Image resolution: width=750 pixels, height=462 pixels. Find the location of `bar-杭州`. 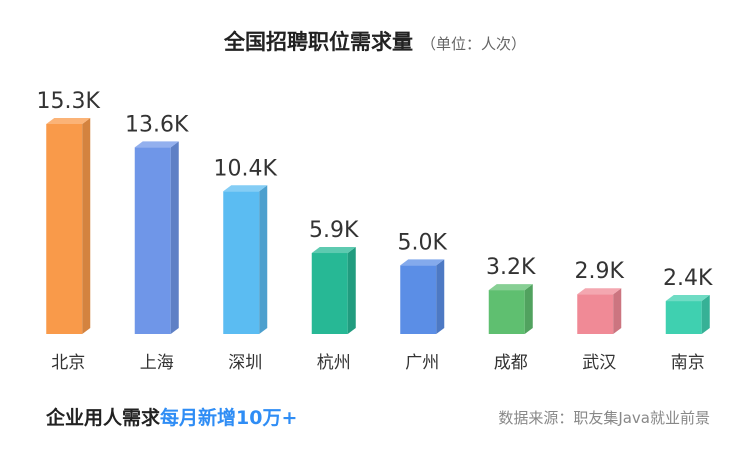

bar-杭州 is located at coordinates (334, 290).